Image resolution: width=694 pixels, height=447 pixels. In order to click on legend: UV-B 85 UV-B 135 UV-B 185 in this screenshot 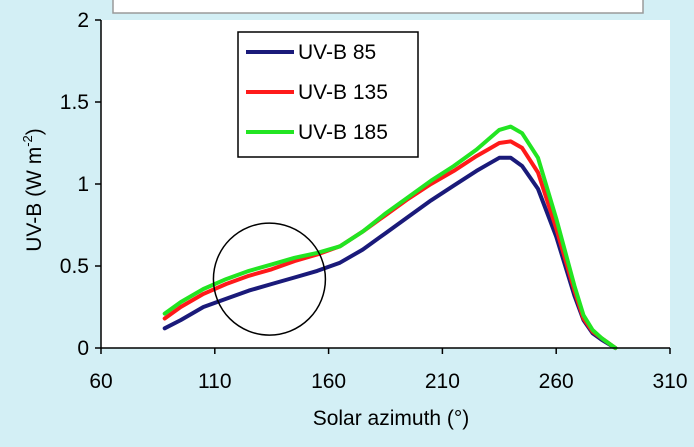, I will do `click(328, 94)`.